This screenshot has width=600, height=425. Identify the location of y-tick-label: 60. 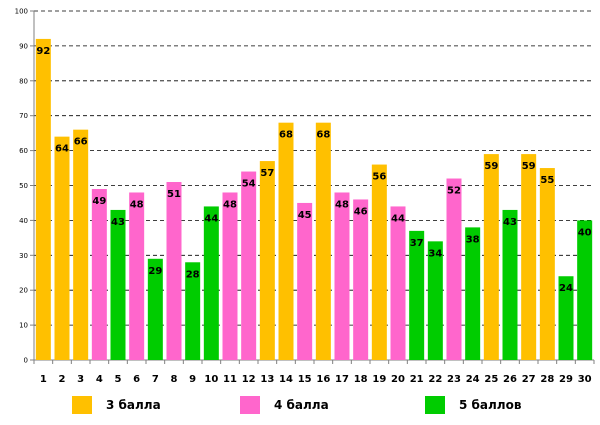
(23, 151).